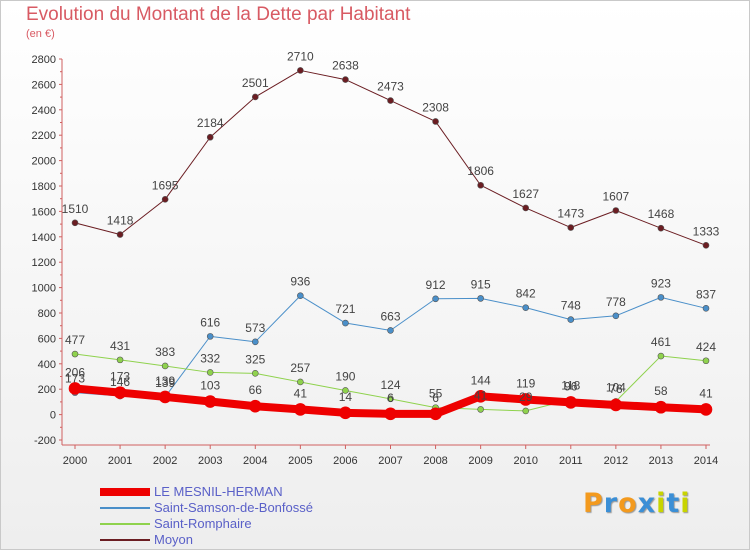  Describe the element at coordinates (345, 461) in the screenshot. I see `x-tick-label: 2006` at that location.